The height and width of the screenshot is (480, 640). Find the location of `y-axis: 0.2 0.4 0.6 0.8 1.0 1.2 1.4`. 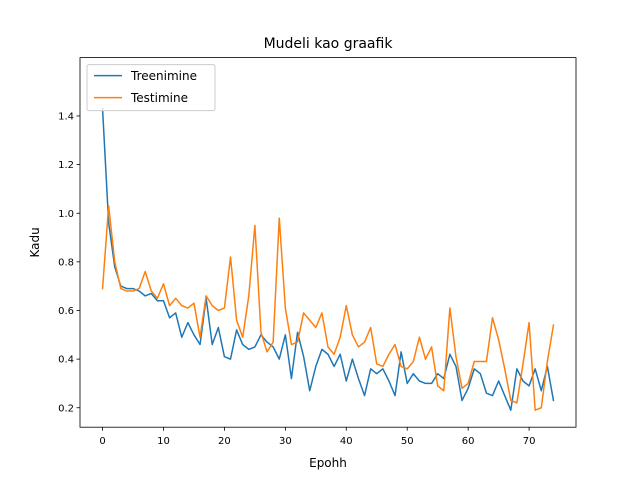

y-axis: 0.2 0.4 0.6 0.8 1.0 1.2 1.4 is located at coordinates (69, 263).